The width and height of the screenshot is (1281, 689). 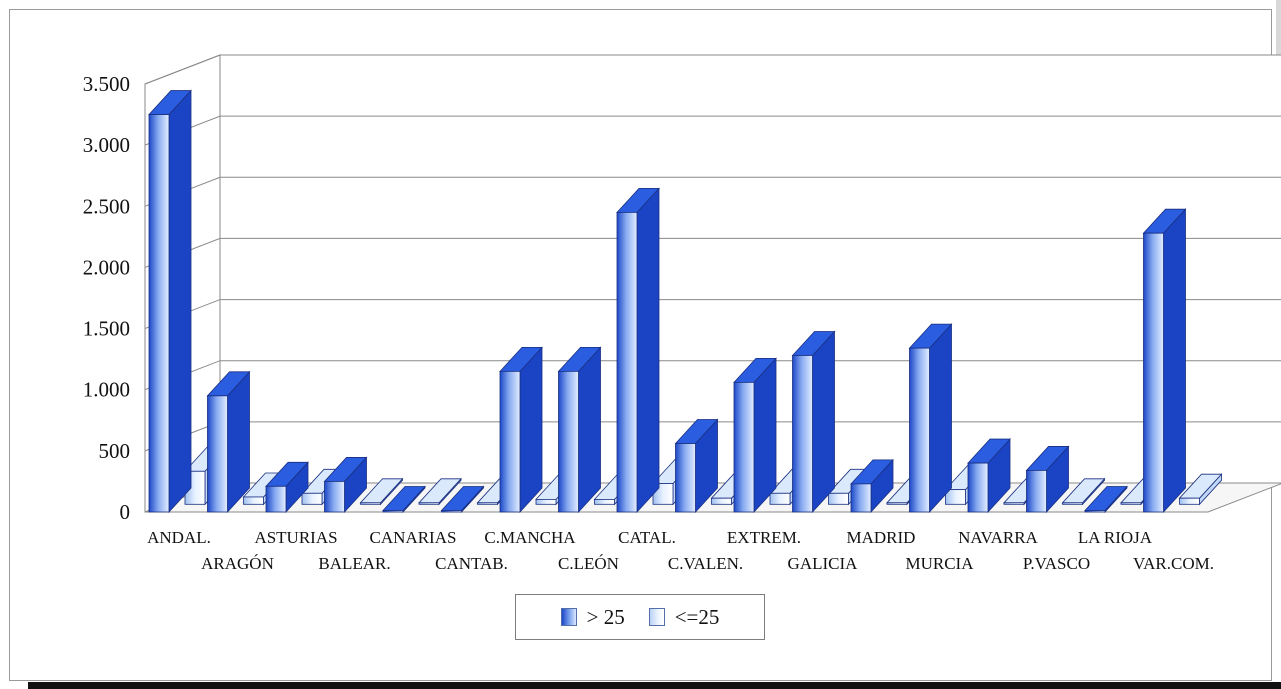 What do you see at coordinates (106, 145) in the screenshot?
I see `y-tick-label: 3.000` at bounding box center [106, 145].